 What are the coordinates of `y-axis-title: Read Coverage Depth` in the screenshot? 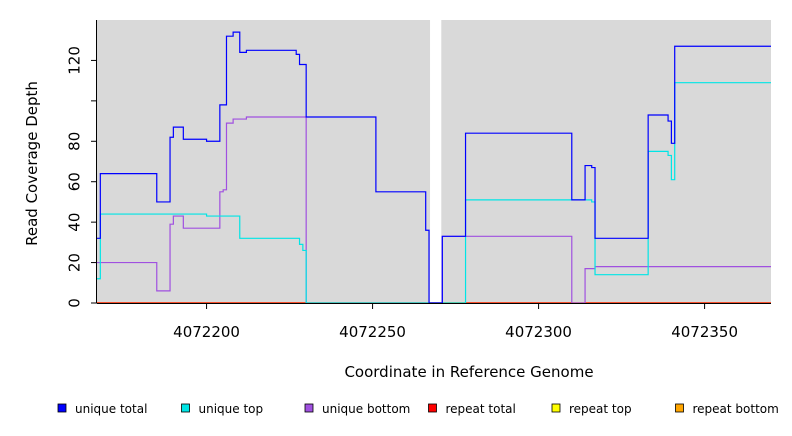 It's located at (32, 163).